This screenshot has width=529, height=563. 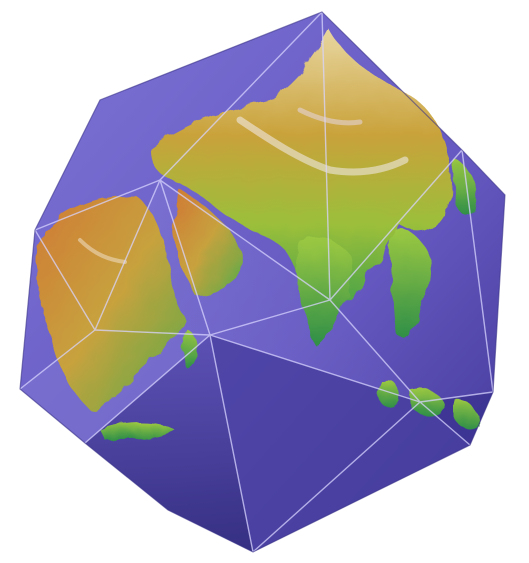 I want to click on land-india, so click(x=323, y=291).